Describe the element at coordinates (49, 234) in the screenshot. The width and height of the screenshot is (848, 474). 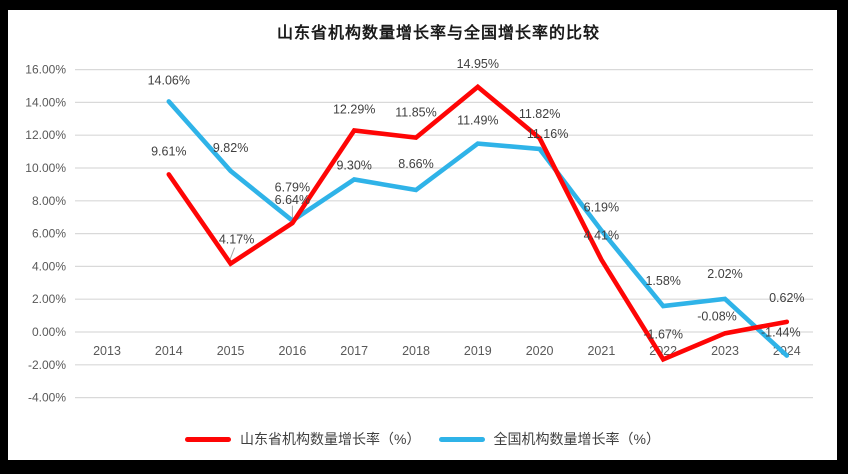
I see `y-axis-tick-label: 6.00%` at that location.